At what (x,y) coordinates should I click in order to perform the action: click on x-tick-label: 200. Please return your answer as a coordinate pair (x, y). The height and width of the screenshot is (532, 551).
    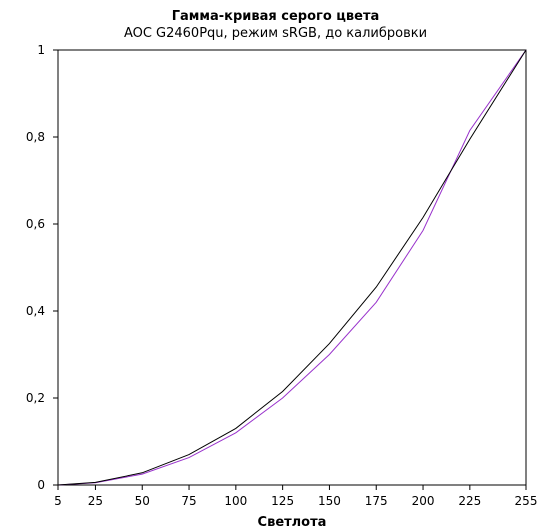
    Looking at the image, I should click on (423, 501).